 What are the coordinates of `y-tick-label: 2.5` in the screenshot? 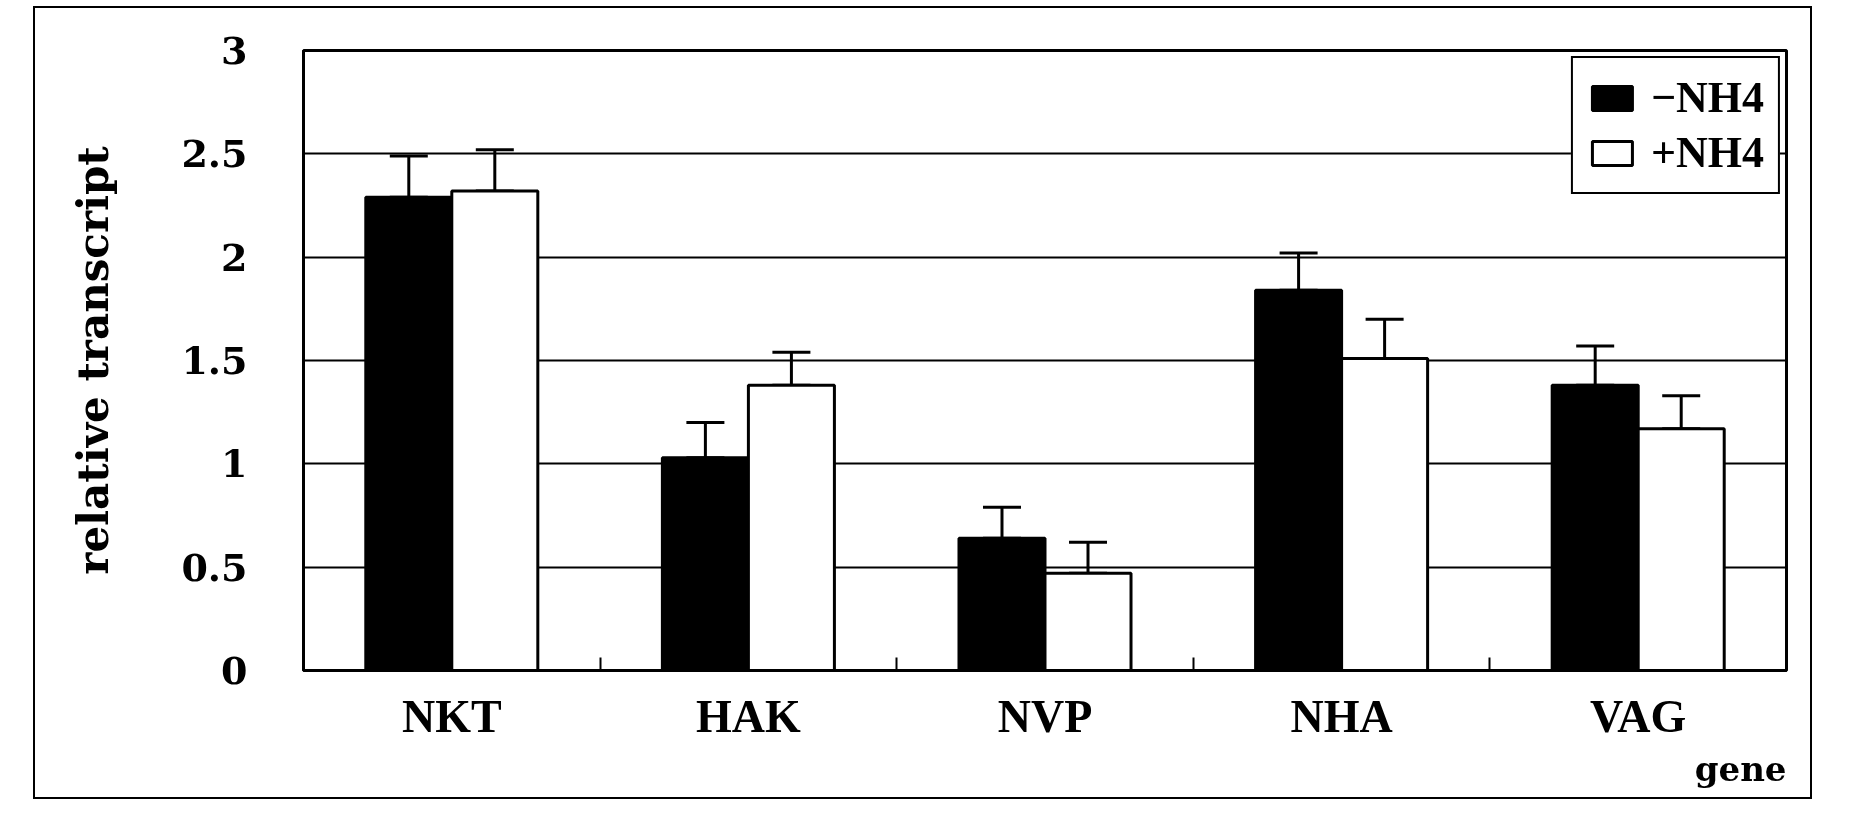 It's located at (214, 154).